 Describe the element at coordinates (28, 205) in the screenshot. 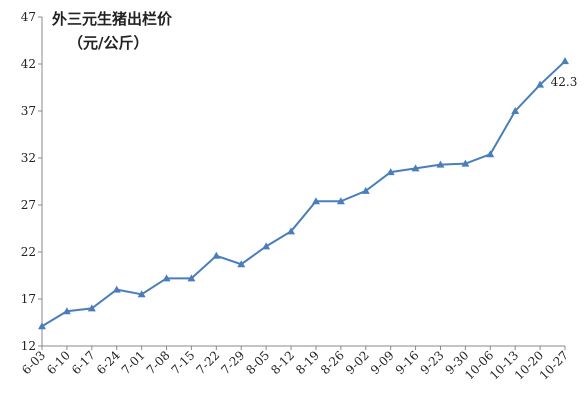

I see `y-tick-label: 27` at that location.